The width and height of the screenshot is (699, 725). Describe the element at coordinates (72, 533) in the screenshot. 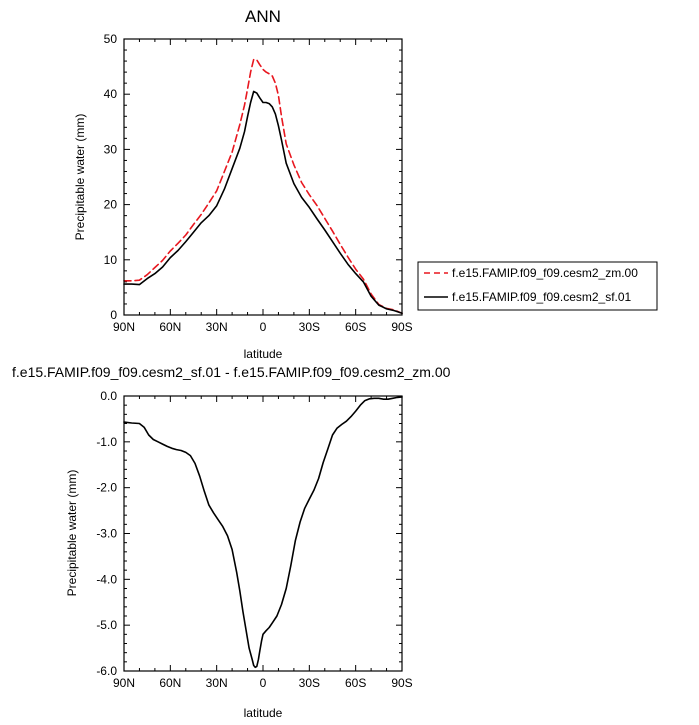

I see `bottom-y-axis-label: Precipitable water (mm)` at that location.